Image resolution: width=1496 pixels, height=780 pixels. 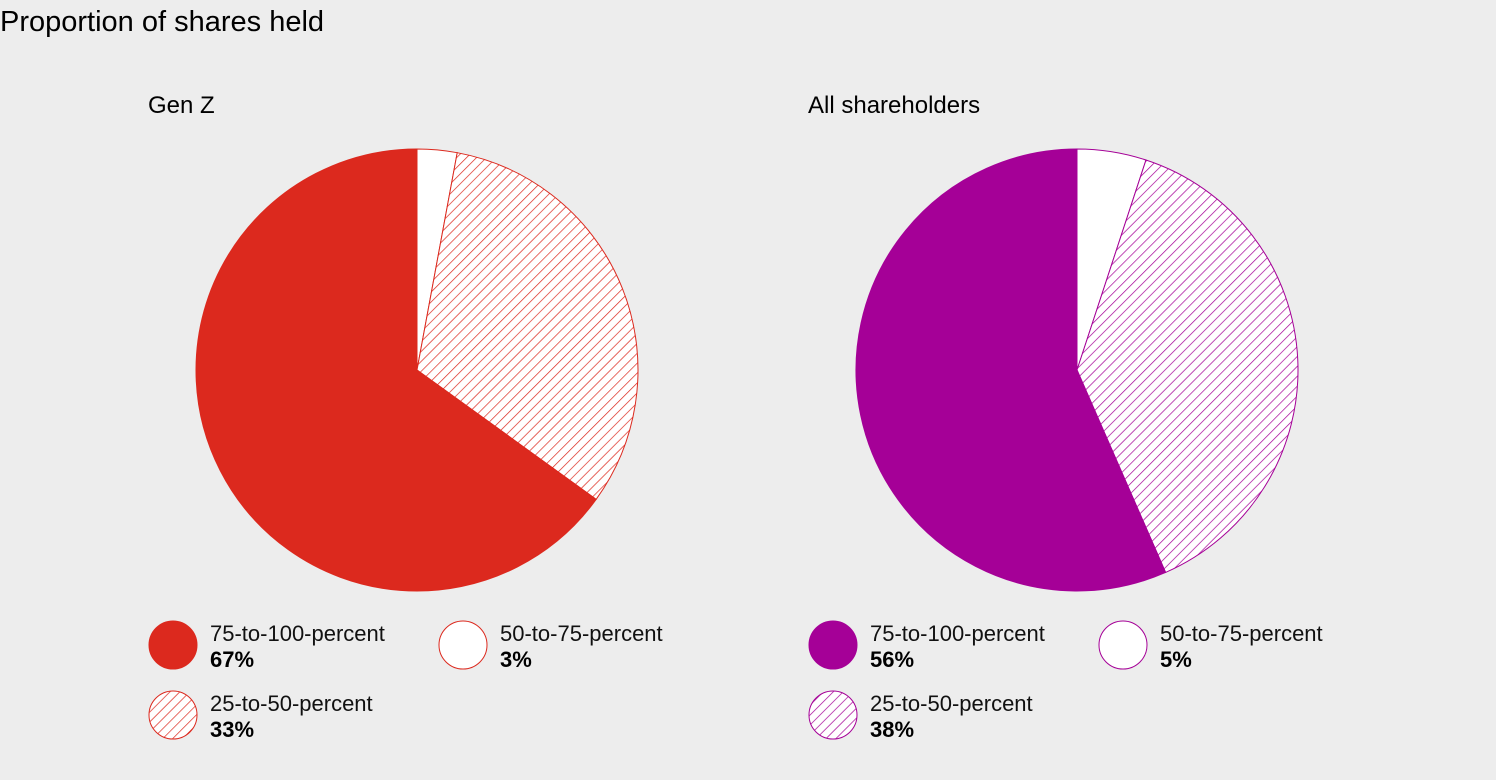 I want to click on legend-value: 33%, so click(x=232, y=729).